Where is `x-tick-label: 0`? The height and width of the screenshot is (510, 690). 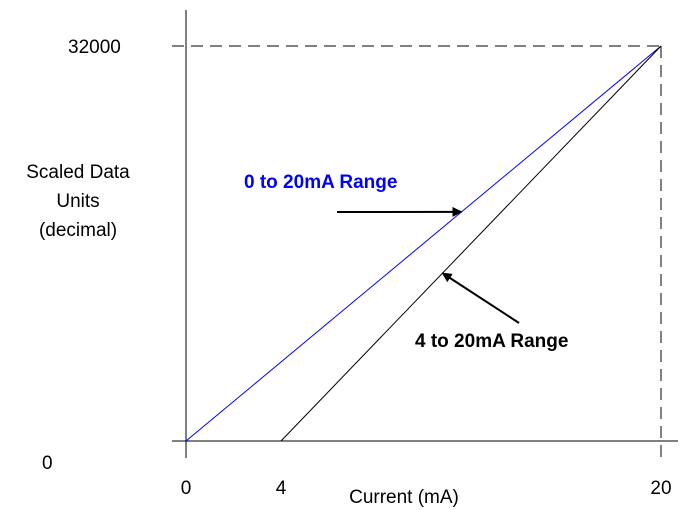
x-tick-label: 0 is located at coordinates (186, 488).